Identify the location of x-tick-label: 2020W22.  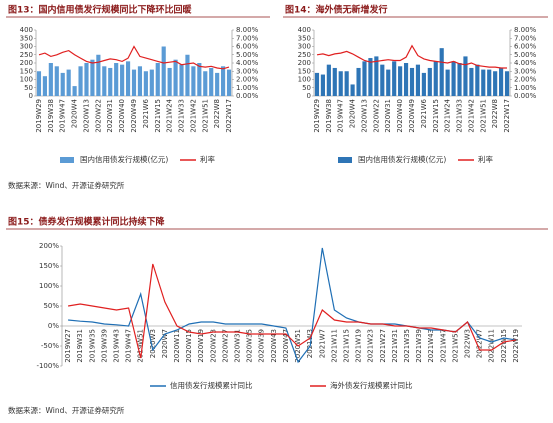
(376, 116).